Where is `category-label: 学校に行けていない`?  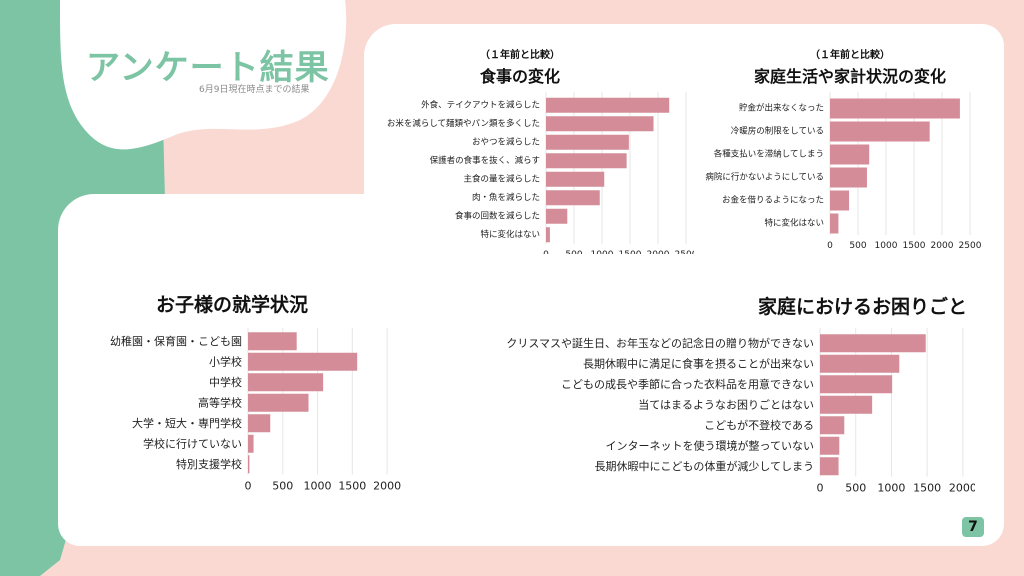
category-label: 学校に行けていない is located at coordinates (192, 443).